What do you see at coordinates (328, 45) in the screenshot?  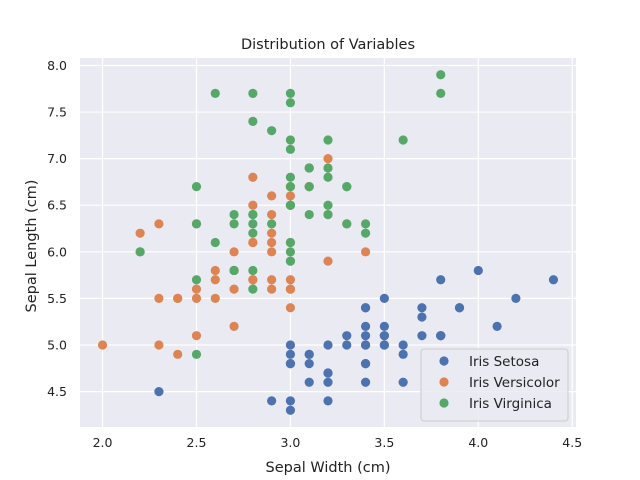 I see `chart-title: Distribution of Variables` at bounding box center [328, 45].